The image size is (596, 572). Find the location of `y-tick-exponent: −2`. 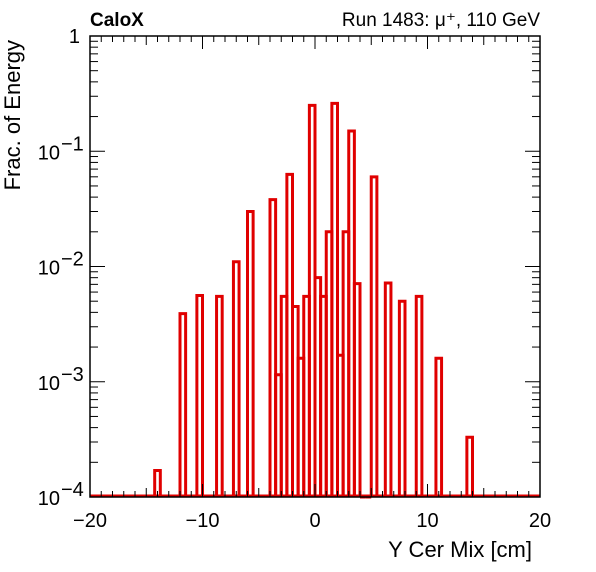

y-tick-exponent: −2 is located at coordinates (72, 260).